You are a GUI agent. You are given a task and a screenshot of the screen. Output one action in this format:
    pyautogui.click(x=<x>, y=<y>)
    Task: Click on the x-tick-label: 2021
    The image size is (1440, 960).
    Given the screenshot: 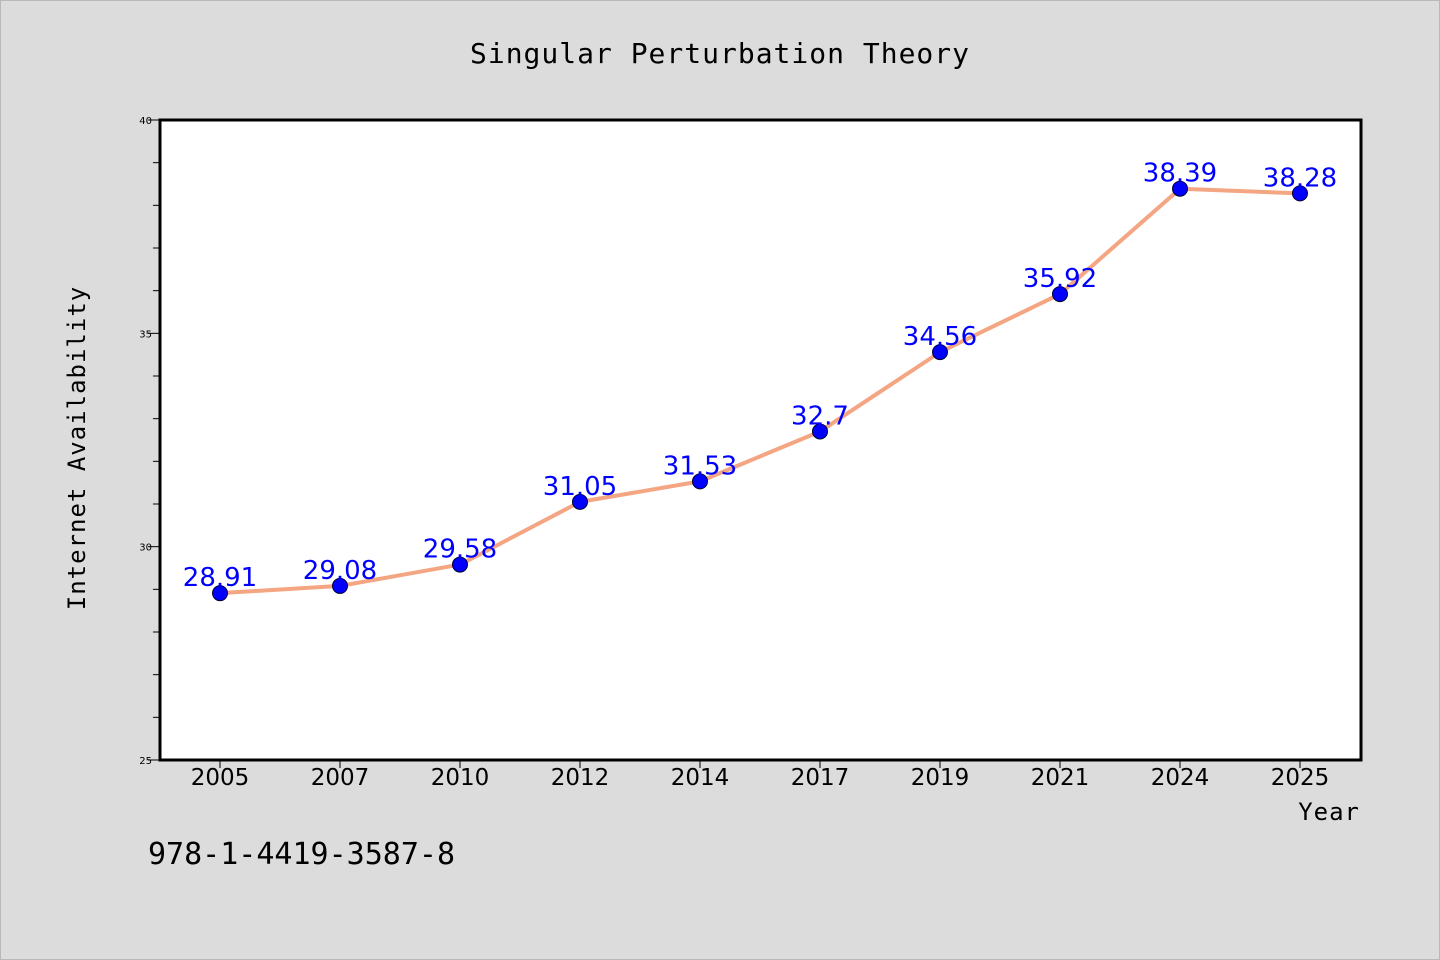 What is the action you would take?
    pyautogui.click(x=1060, y=778)
    